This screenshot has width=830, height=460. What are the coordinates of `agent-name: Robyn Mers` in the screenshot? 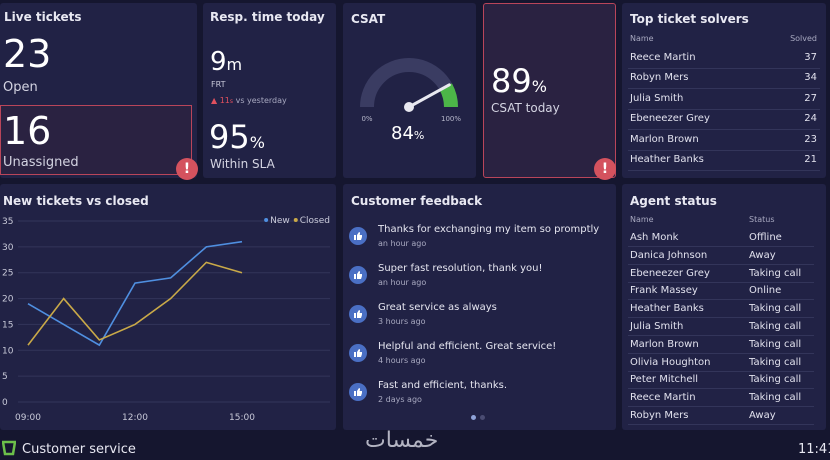 It's located at (659, 415).